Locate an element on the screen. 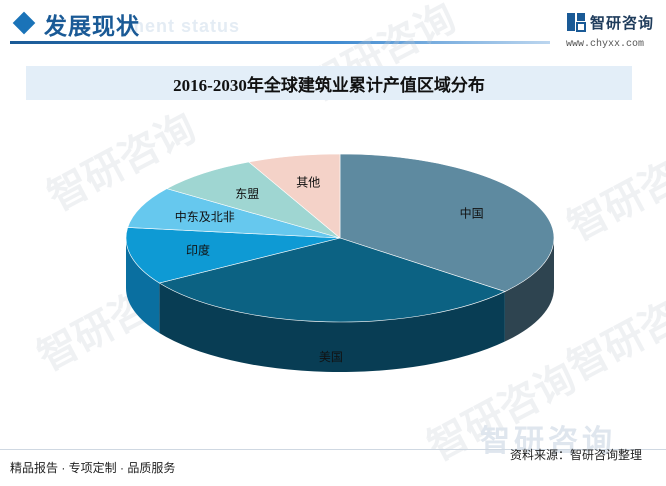  pie-slice-label: 东盟 is located at coordinates (247, 194).